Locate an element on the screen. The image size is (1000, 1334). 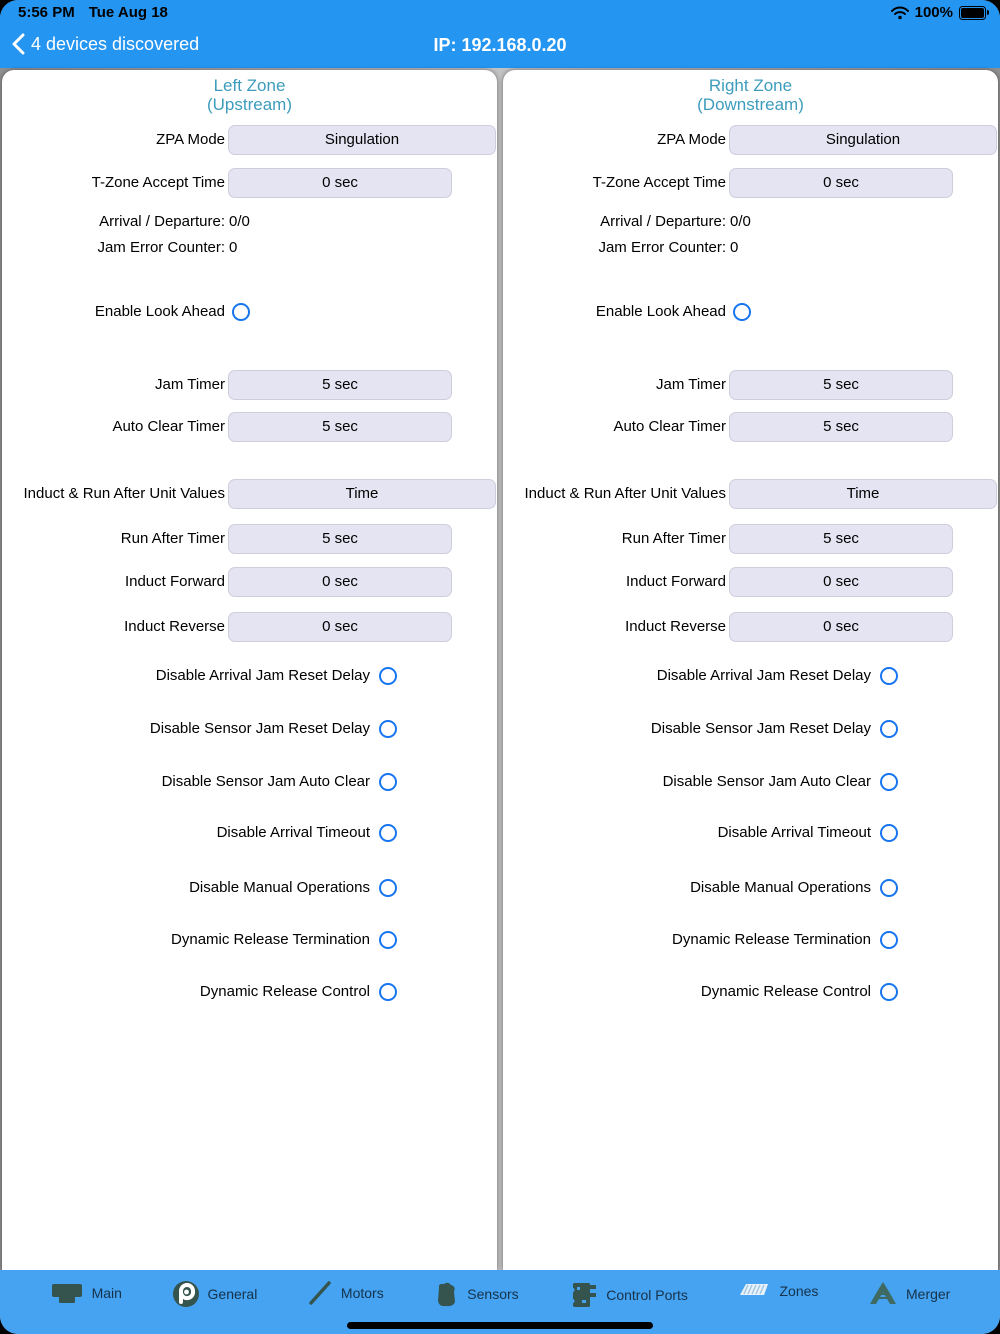
tab-label: Main is located at coordinates (106, 1293).